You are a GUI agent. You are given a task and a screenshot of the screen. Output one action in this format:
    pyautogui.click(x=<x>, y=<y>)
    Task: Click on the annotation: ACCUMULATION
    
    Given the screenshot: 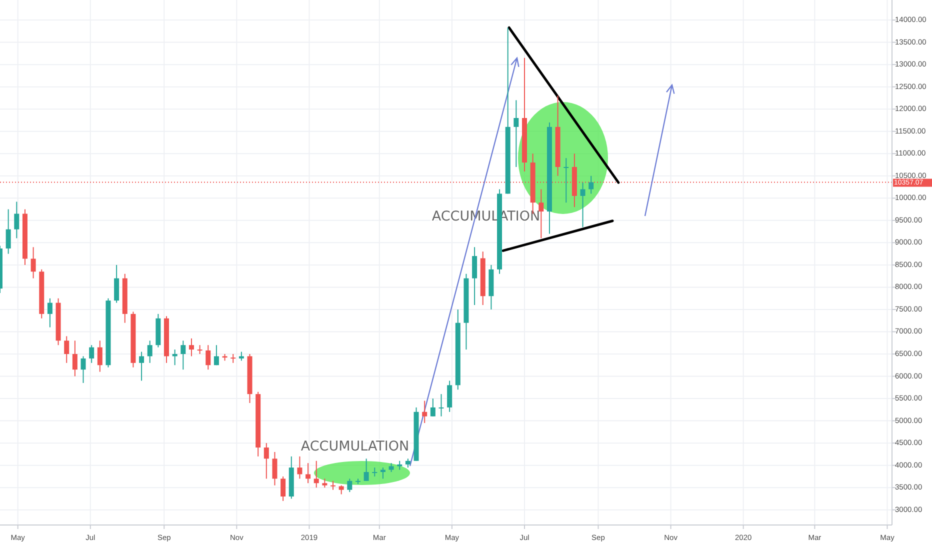 What is the action you would take?
    pyautogui.click(x=355, y=446)
    